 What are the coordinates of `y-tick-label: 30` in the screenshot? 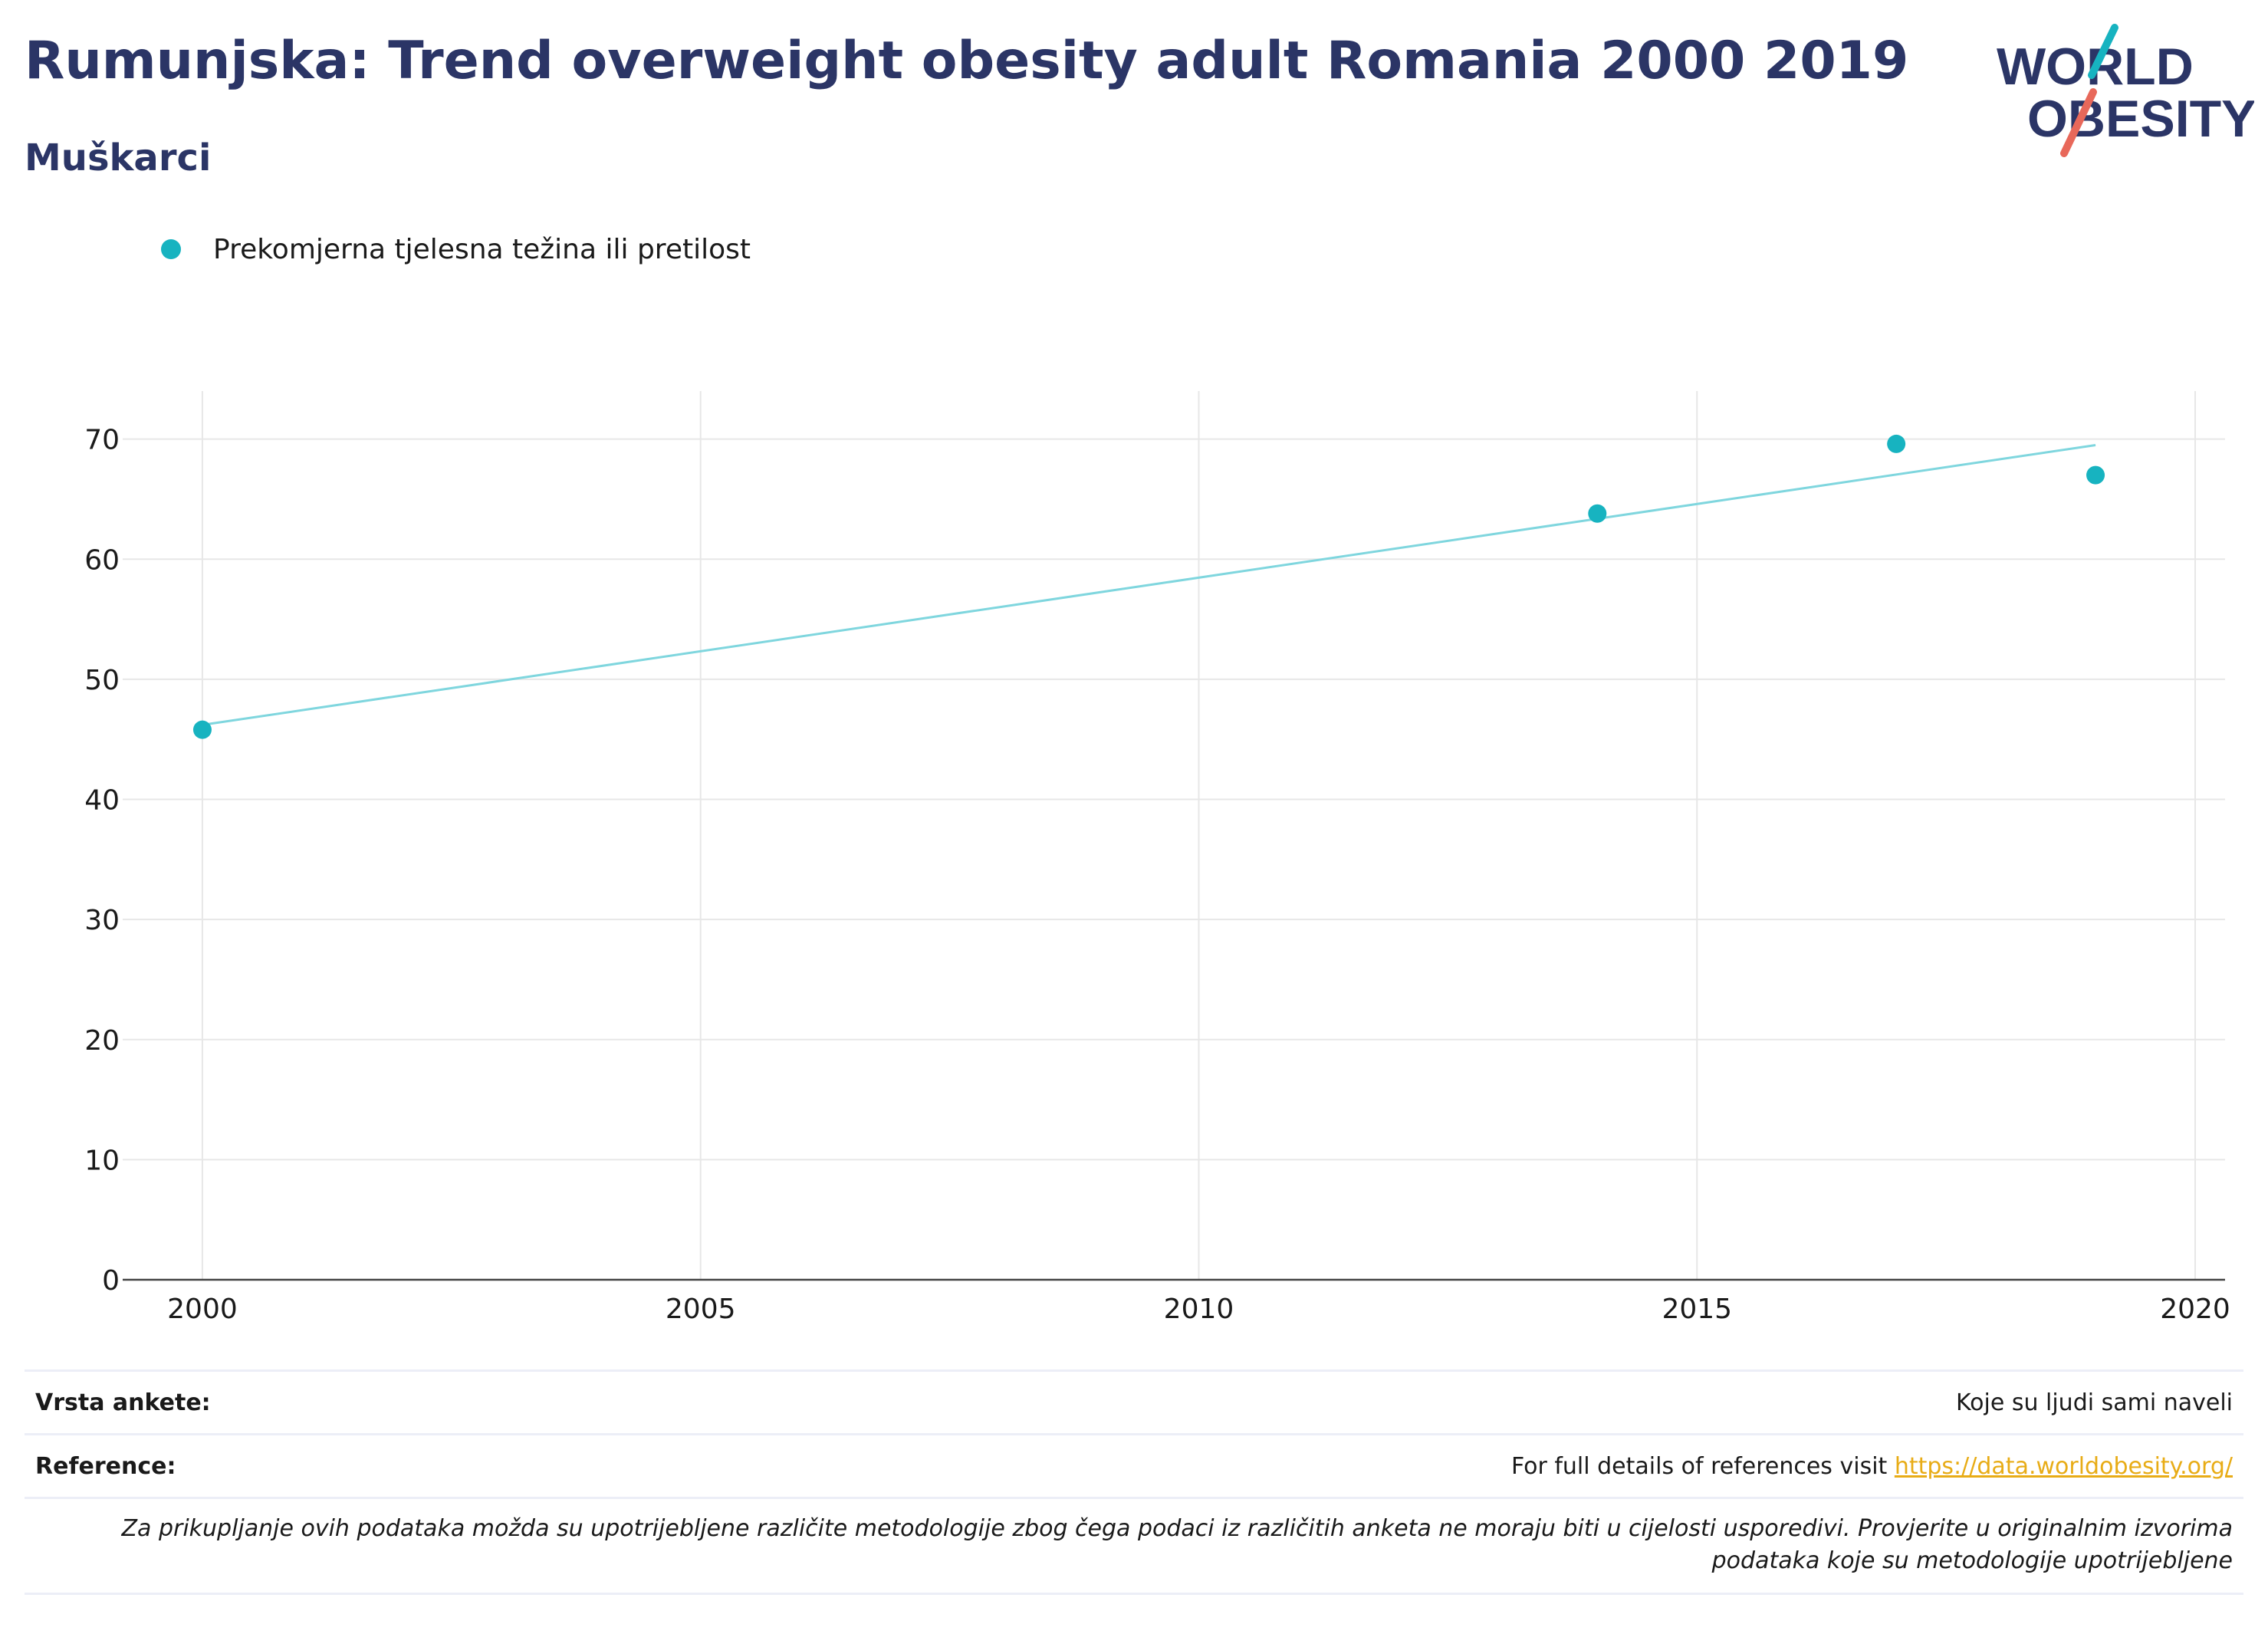 It's located at (102, 921).